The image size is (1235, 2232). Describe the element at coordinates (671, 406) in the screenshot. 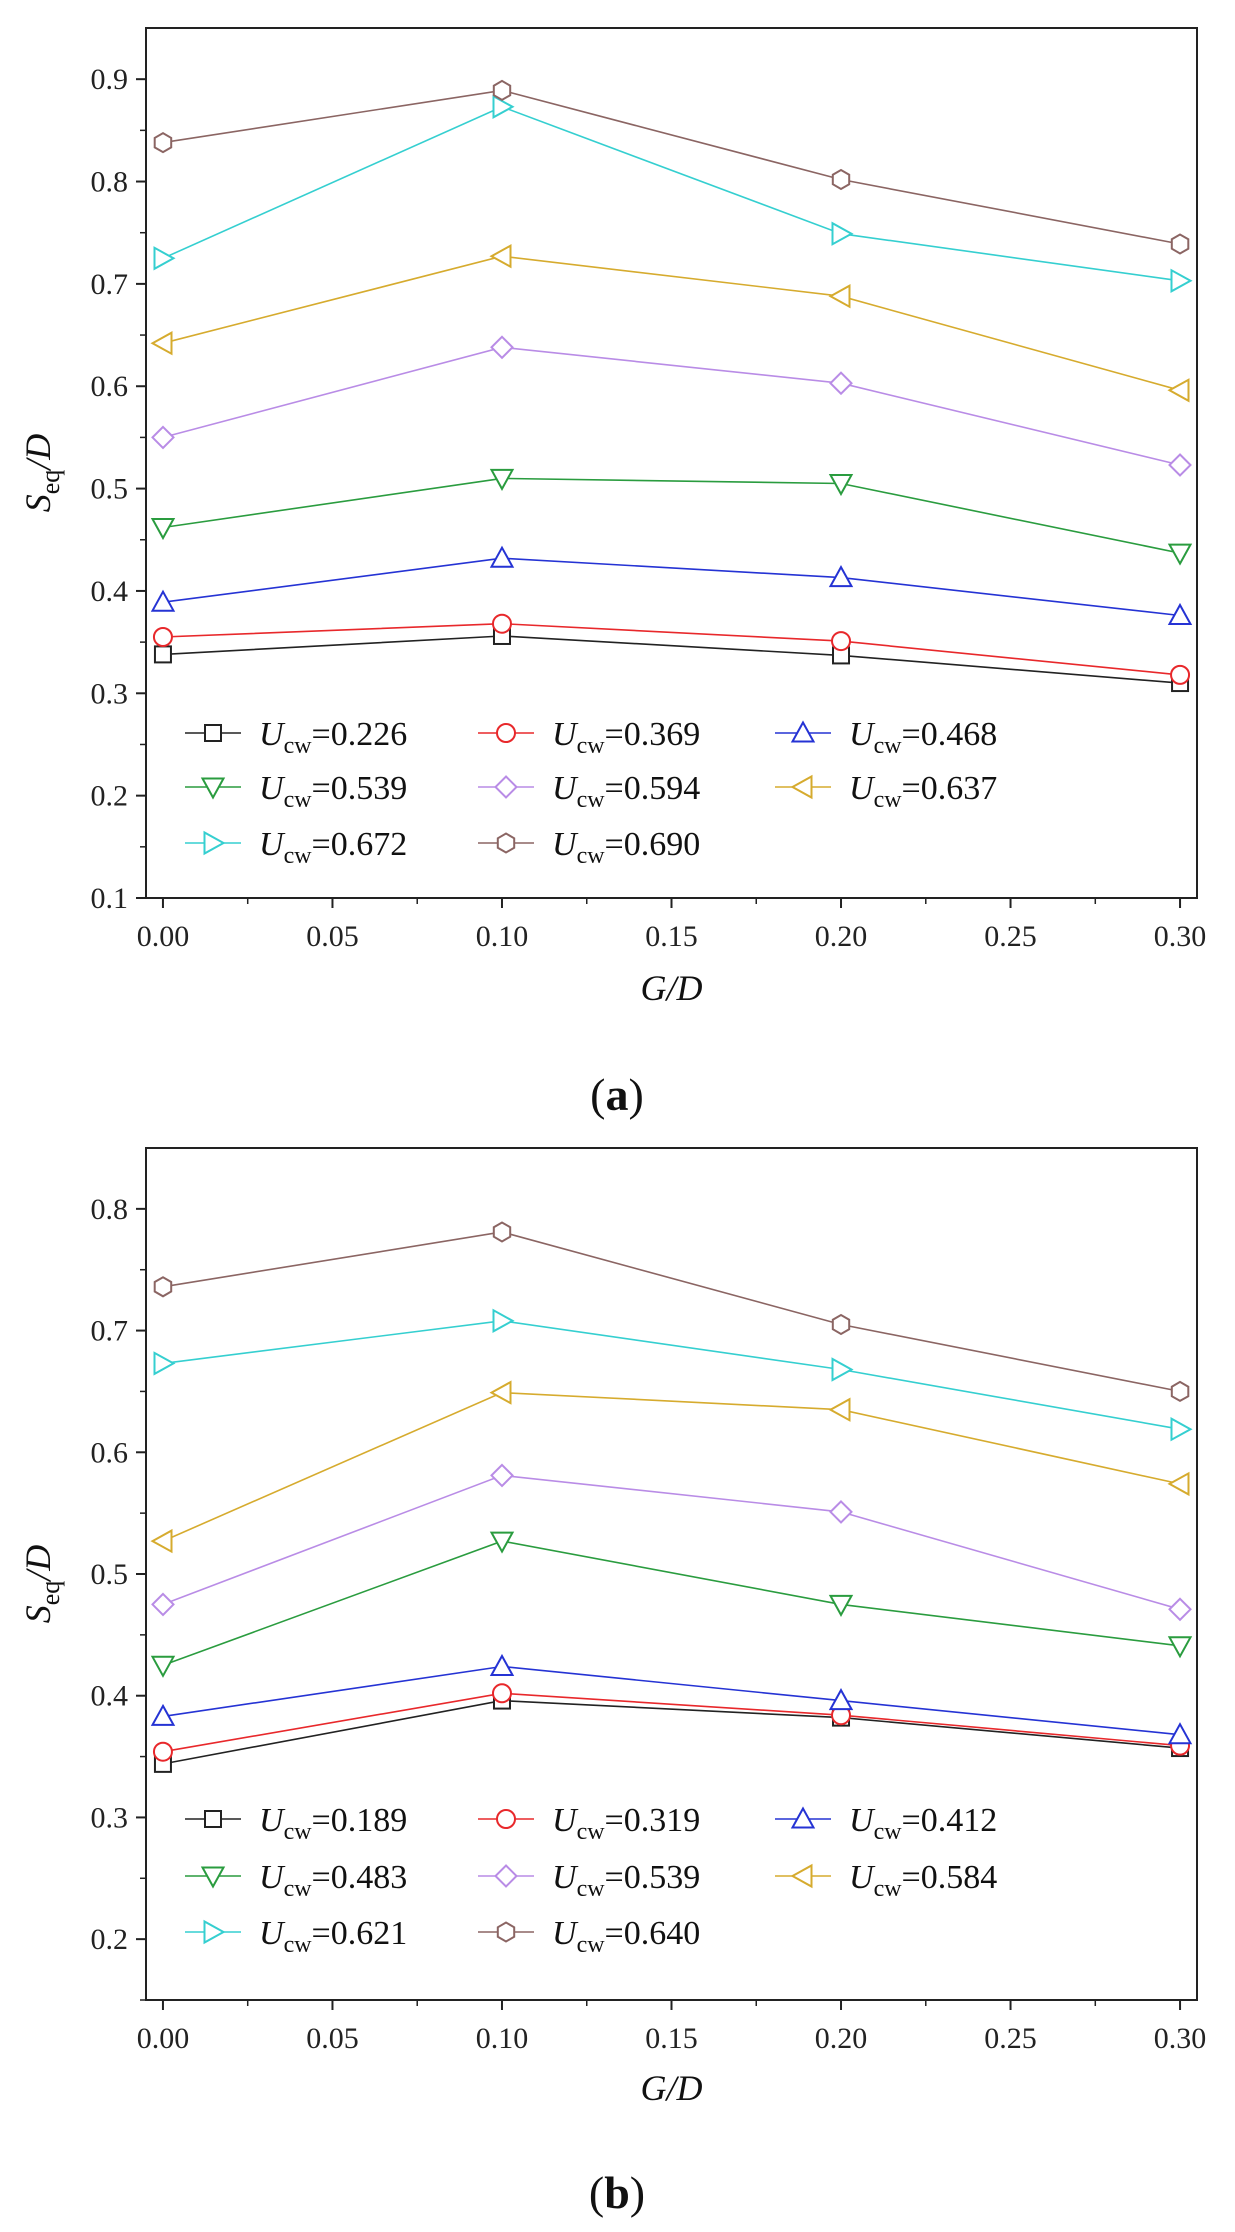

I see `series-diamond` at that location.